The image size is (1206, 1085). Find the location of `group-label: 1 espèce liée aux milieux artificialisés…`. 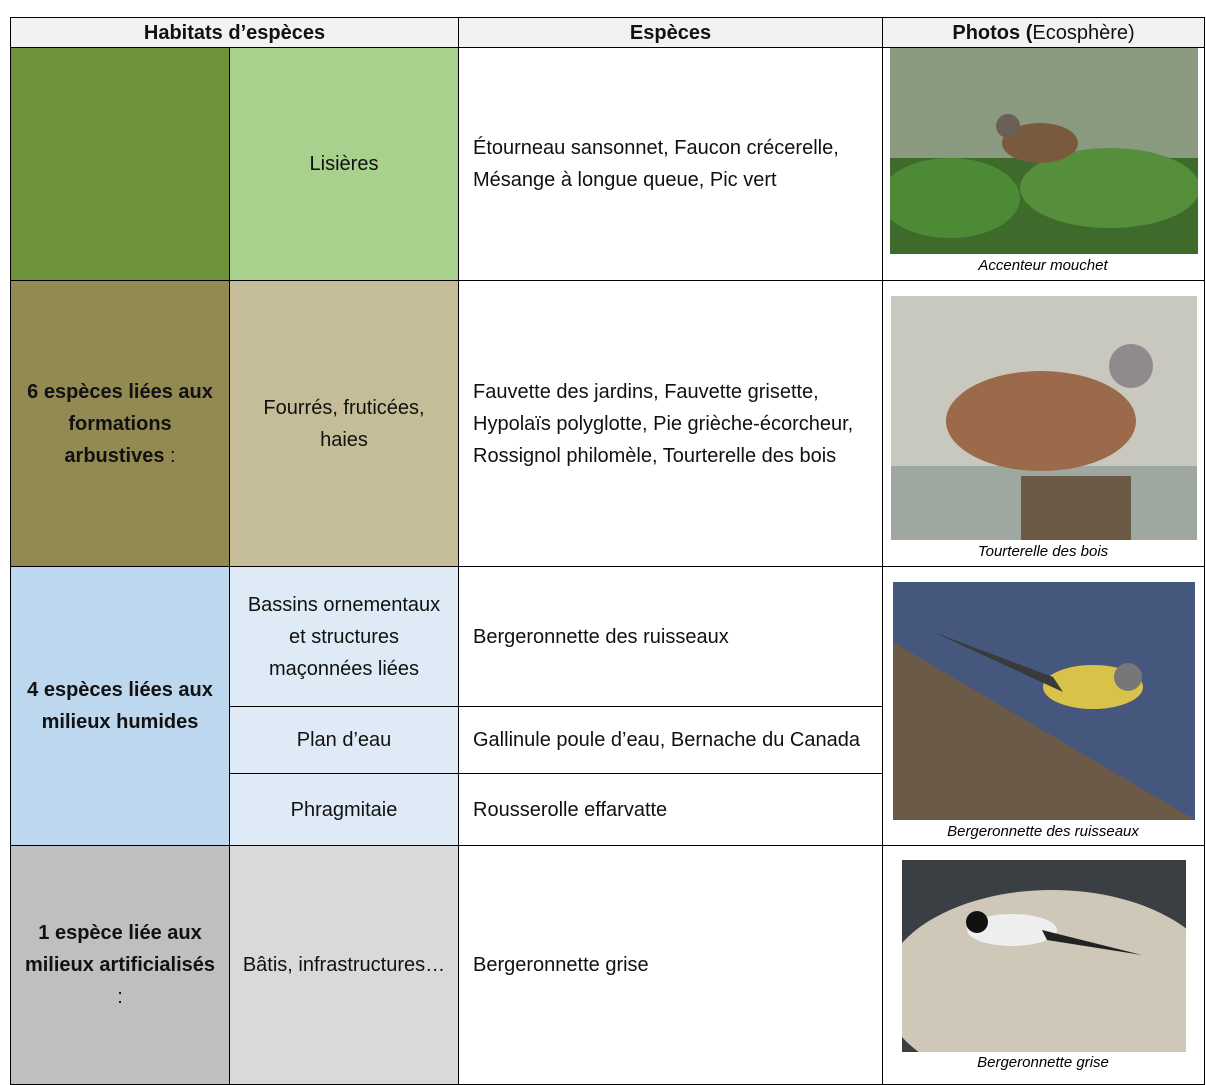

group-label: 1 espèce liée aux milieux artificialisés… is located at coordinates (120, 965).